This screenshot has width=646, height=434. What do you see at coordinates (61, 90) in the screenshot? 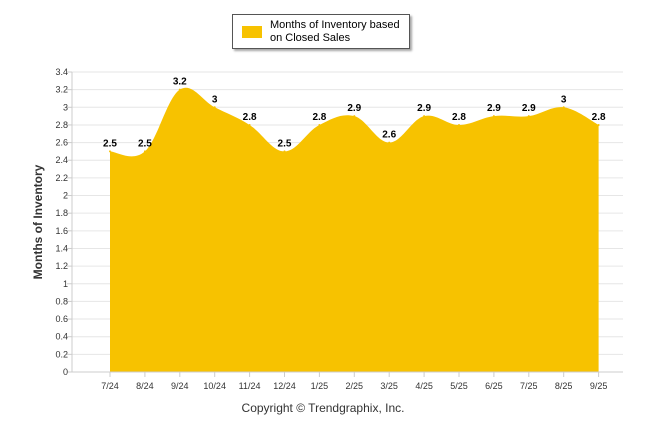
I see `y-tick-label-16: 3.2` at bounding box center [61, 90].